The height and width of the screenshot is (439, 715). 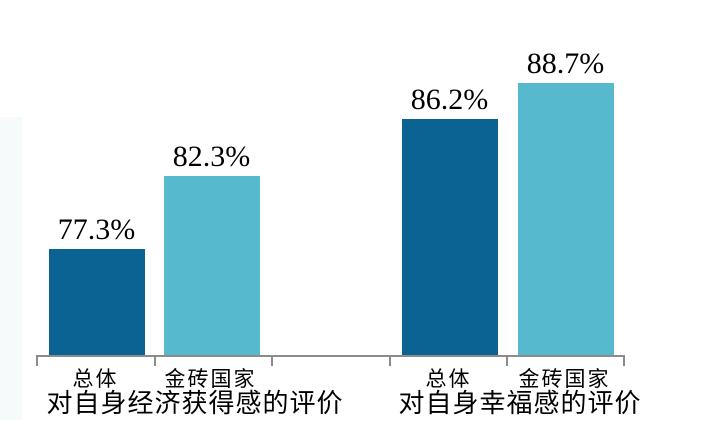 What do you see at coordinates (565, 63) in the screenshot?
I see `value-label-3: 88.7%` at bounding box center [565, 63].